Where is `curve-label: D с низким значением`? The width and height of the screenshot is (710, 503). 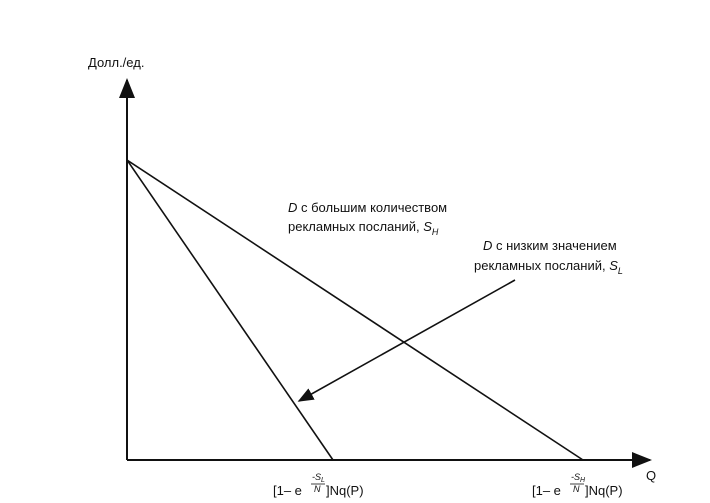
curve-label: D с низким значением is located at coordinates (550, 245).